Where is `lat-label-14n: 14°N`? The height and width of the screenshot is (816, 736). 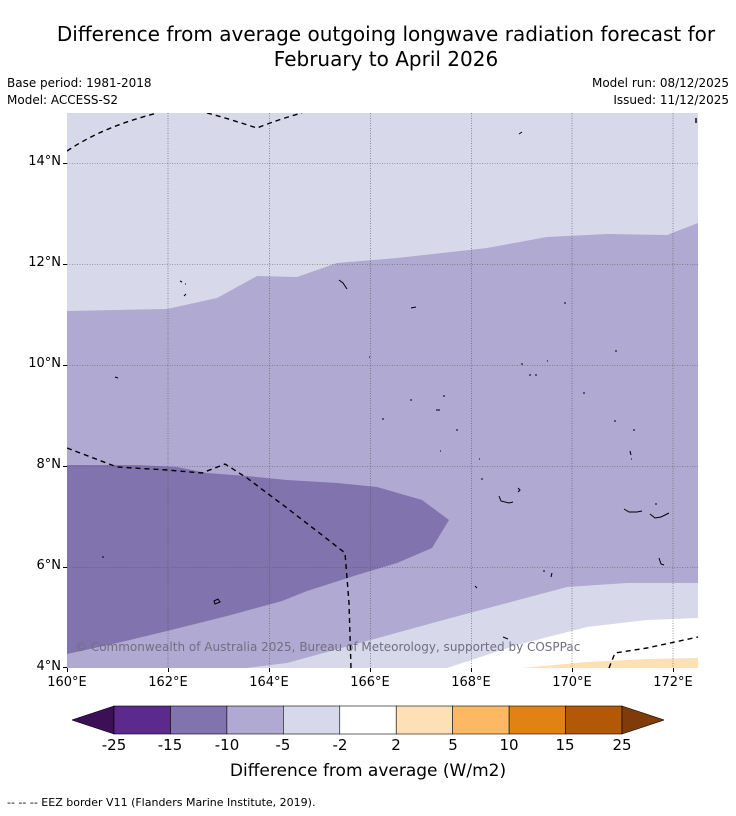
lat-label-14n: 14°N is located at coordinates (44, 161).